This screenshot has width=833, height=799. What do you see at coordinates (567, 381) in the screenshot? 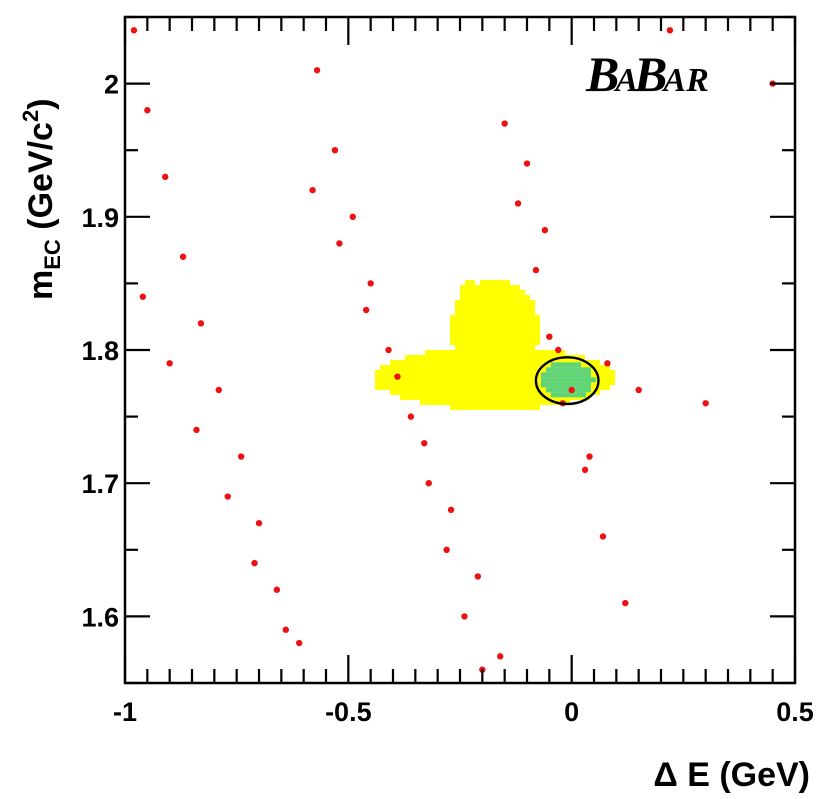
I see `signal-ellipse` at bounding box center [567, 381].